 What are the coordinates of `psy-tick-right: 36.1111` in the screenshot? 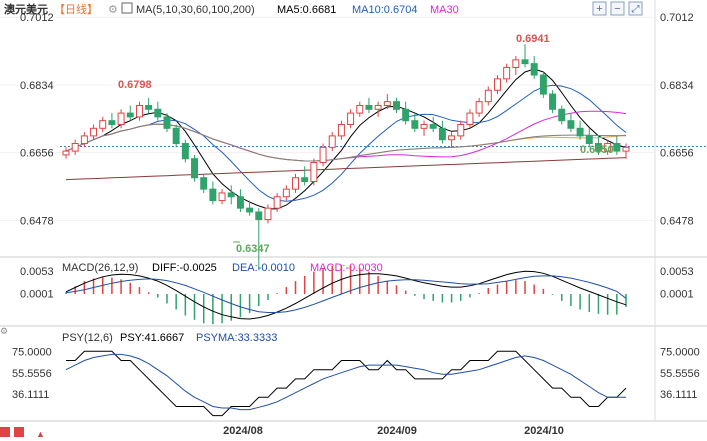 It's located at (678, 395).